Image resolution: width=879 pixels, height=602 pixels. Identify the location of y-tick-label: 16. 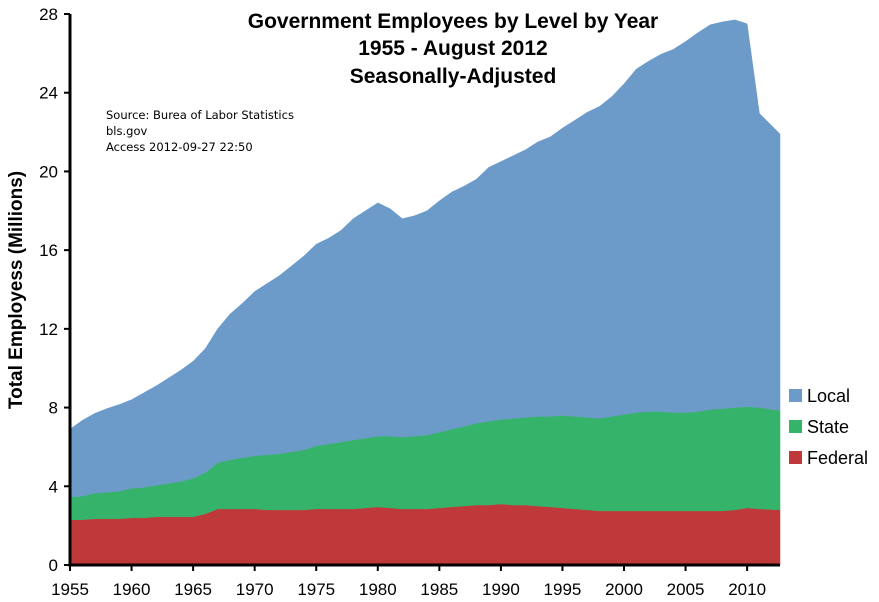
(48, 250).